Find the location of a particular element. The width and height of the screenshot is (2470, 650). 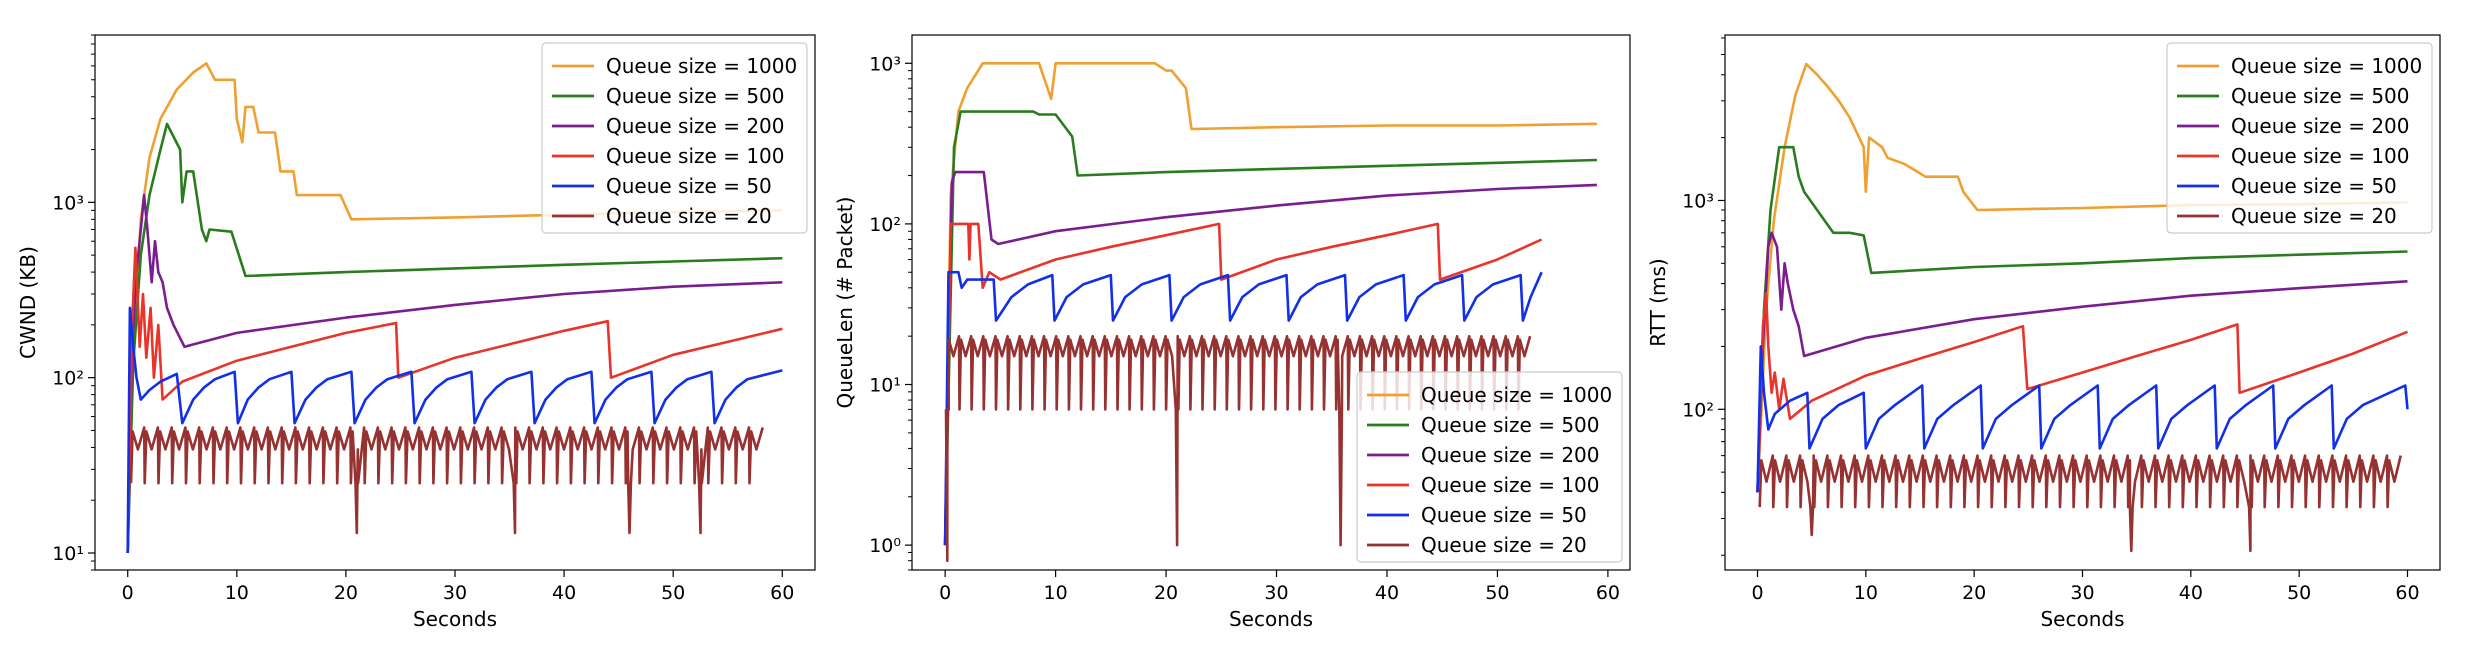

y-axis-label: RTT (ms) is located at coordinates (1658, 302).